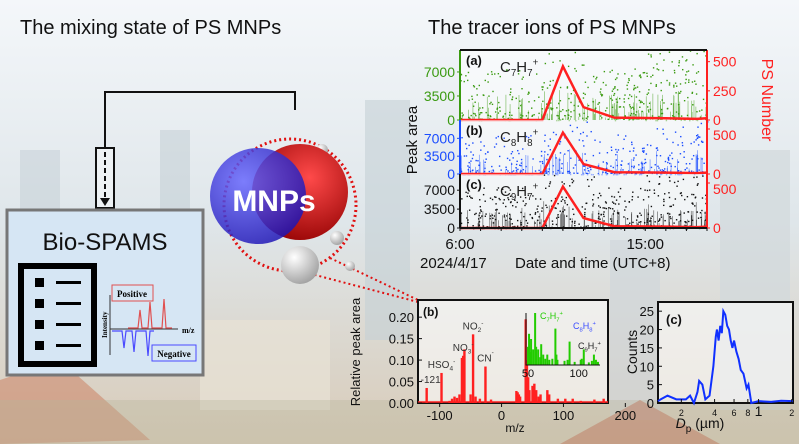  Describe the element at coordinates (174, 354) in the screenshot. I see `negative-label: Negative` at that location.